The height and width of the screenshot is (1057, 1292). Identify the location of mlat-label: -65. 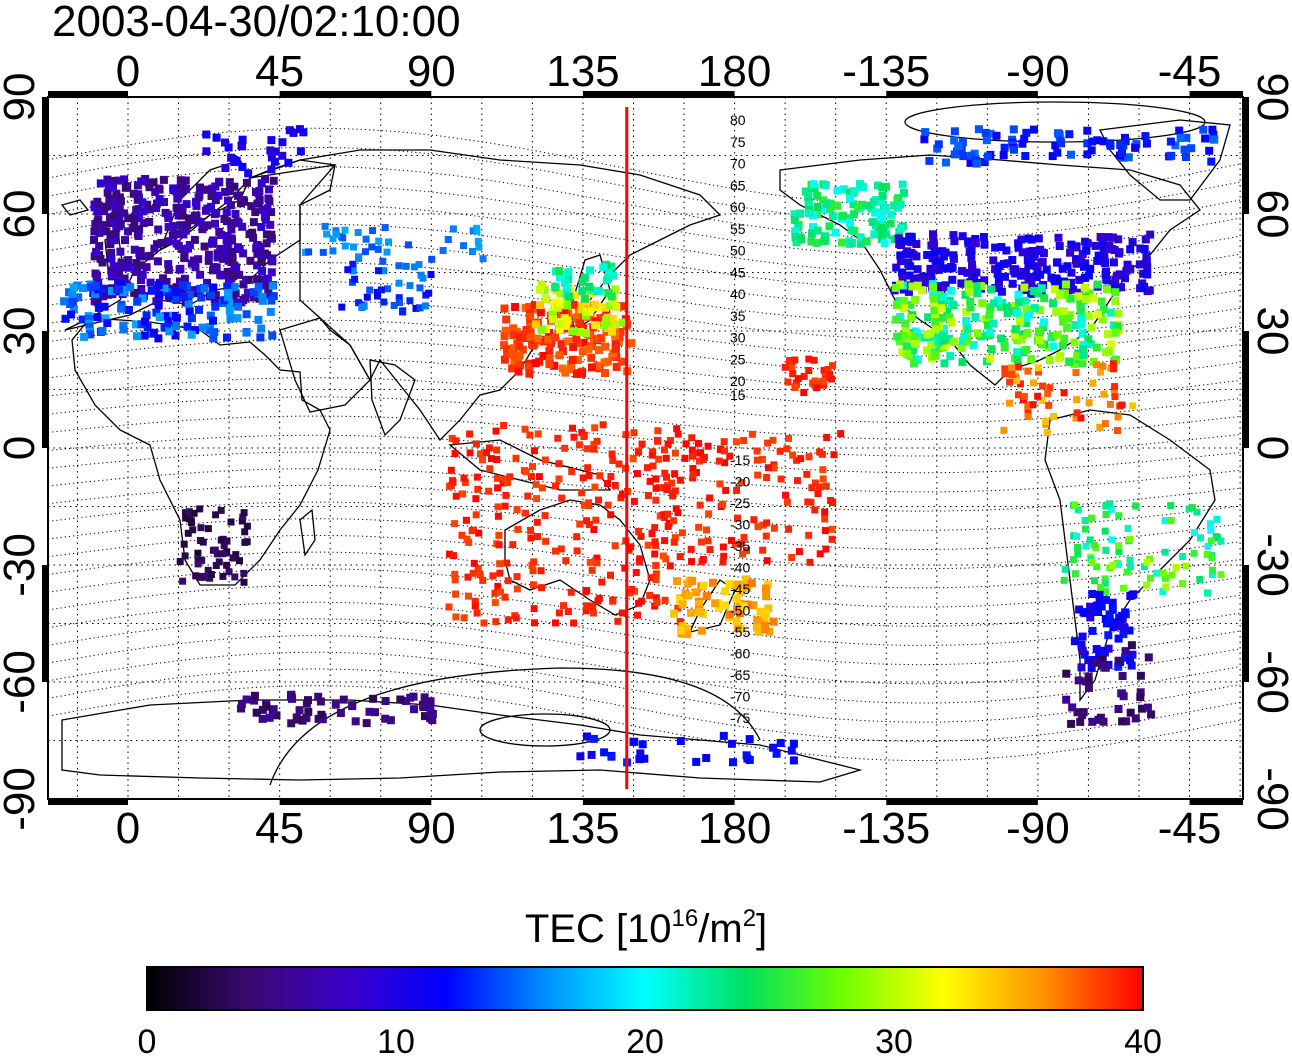
(740, 675).